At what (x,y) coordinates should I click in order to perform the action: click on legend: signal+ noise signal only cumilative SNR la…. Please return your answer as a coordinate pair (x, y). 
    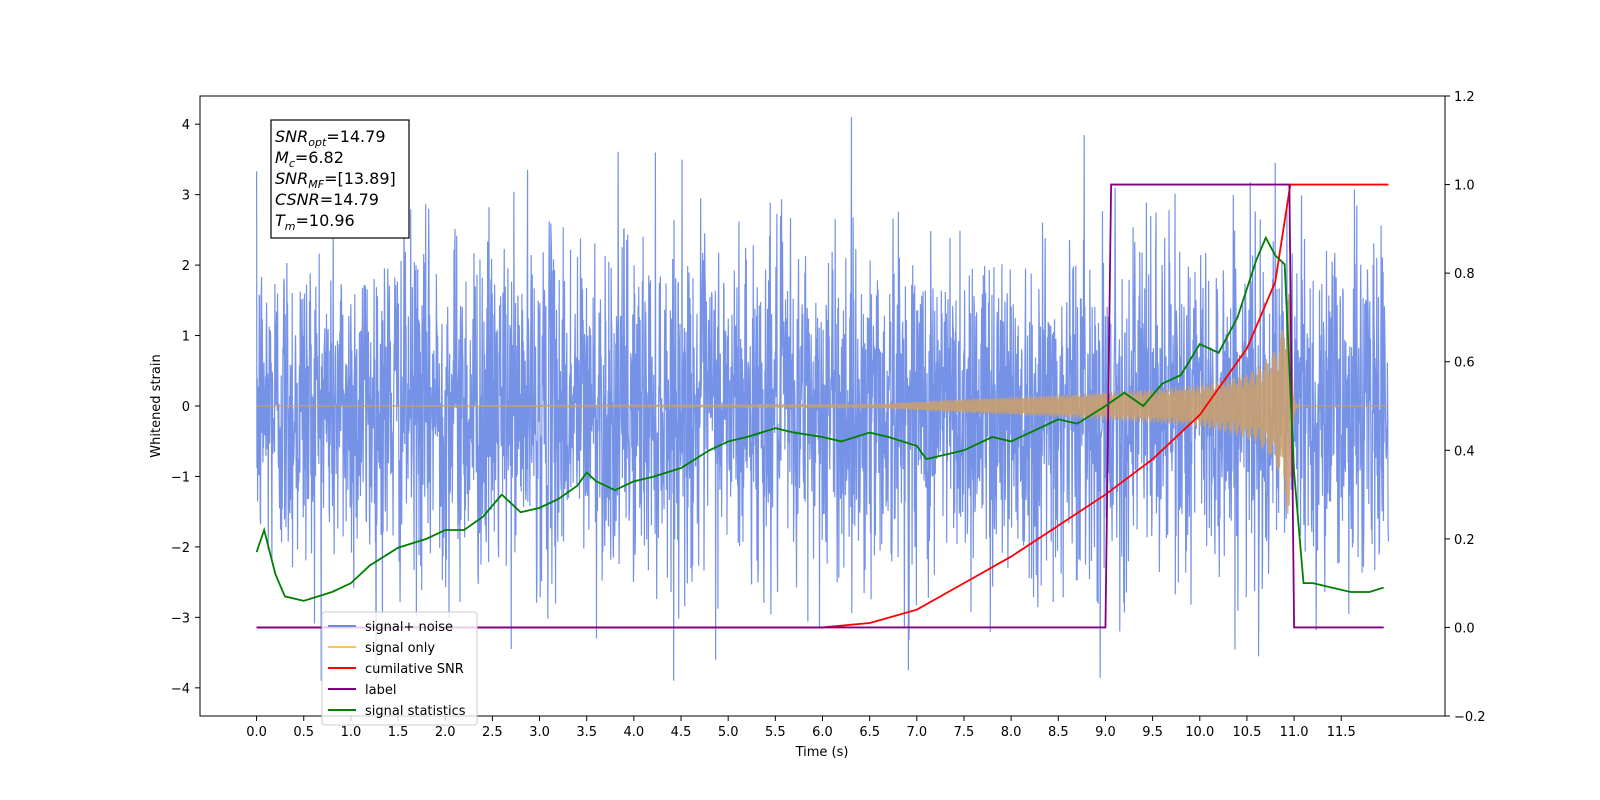
    Looking at the image, I should click on (399, 668).